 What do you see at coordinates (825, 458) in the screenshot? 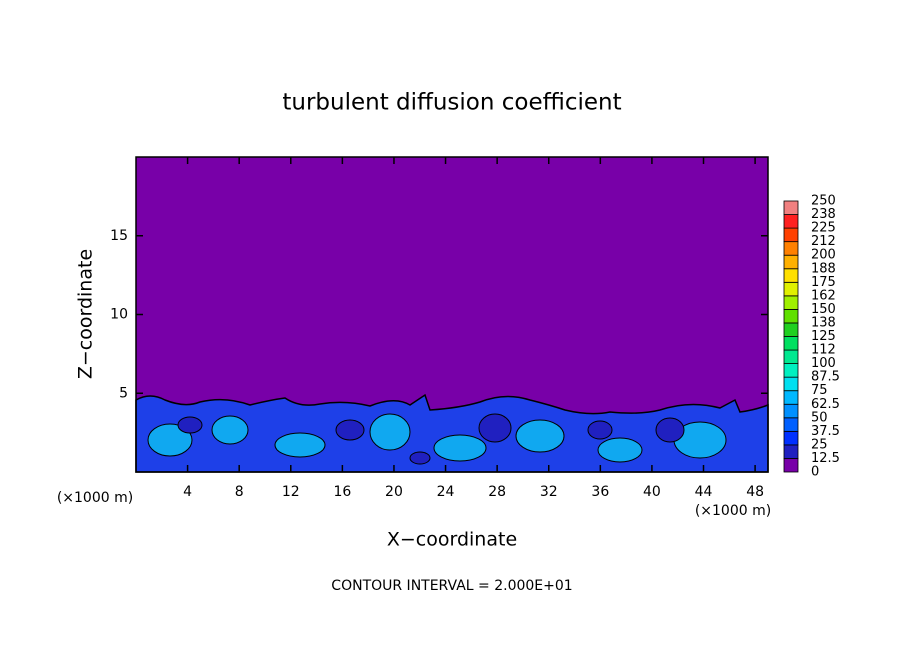
I see `colorbar-label: 12.5` at bounding box center [825, 458].